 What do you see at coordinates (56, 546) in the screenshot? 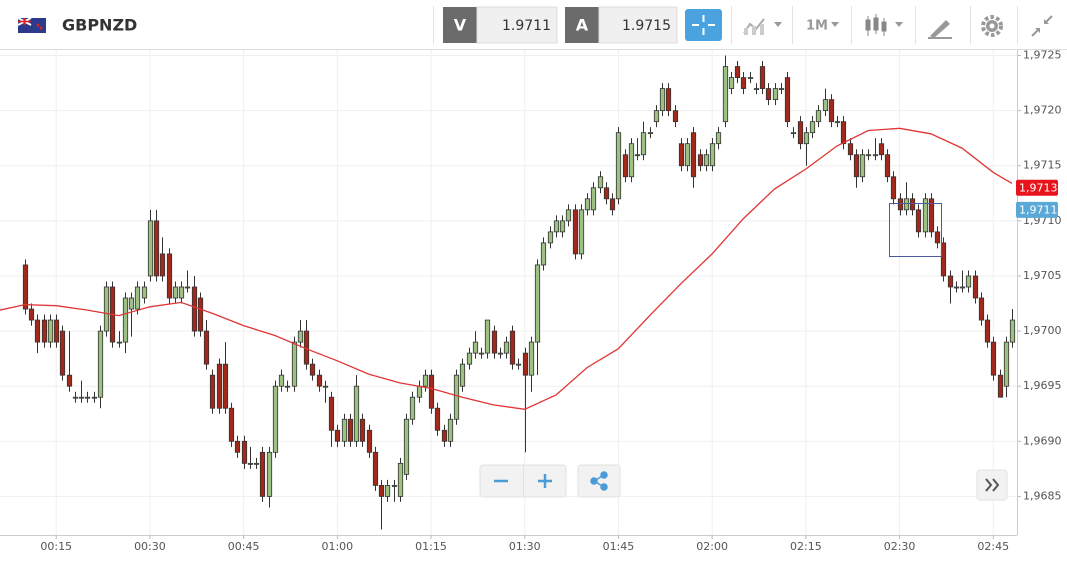
I see `x-tick-label: 00:15` at bounding box center [56, 546].